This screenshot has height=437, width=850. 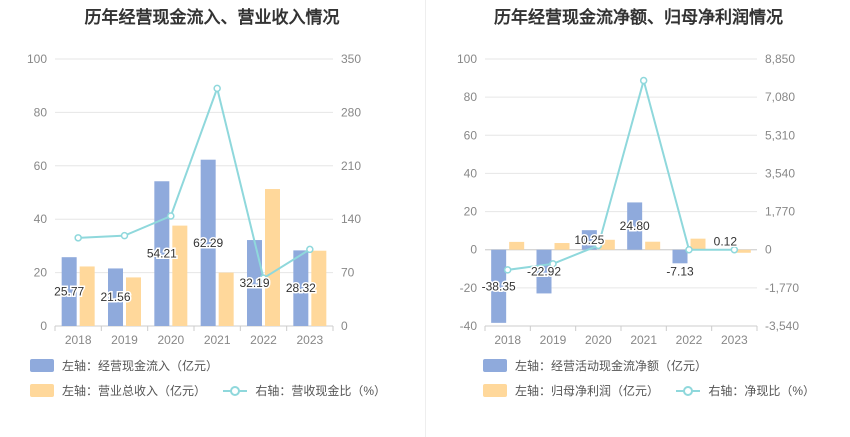 I want to click on legend-row-1: 左轴：经营现金流入（亿元）, so click(x=131, y=366).